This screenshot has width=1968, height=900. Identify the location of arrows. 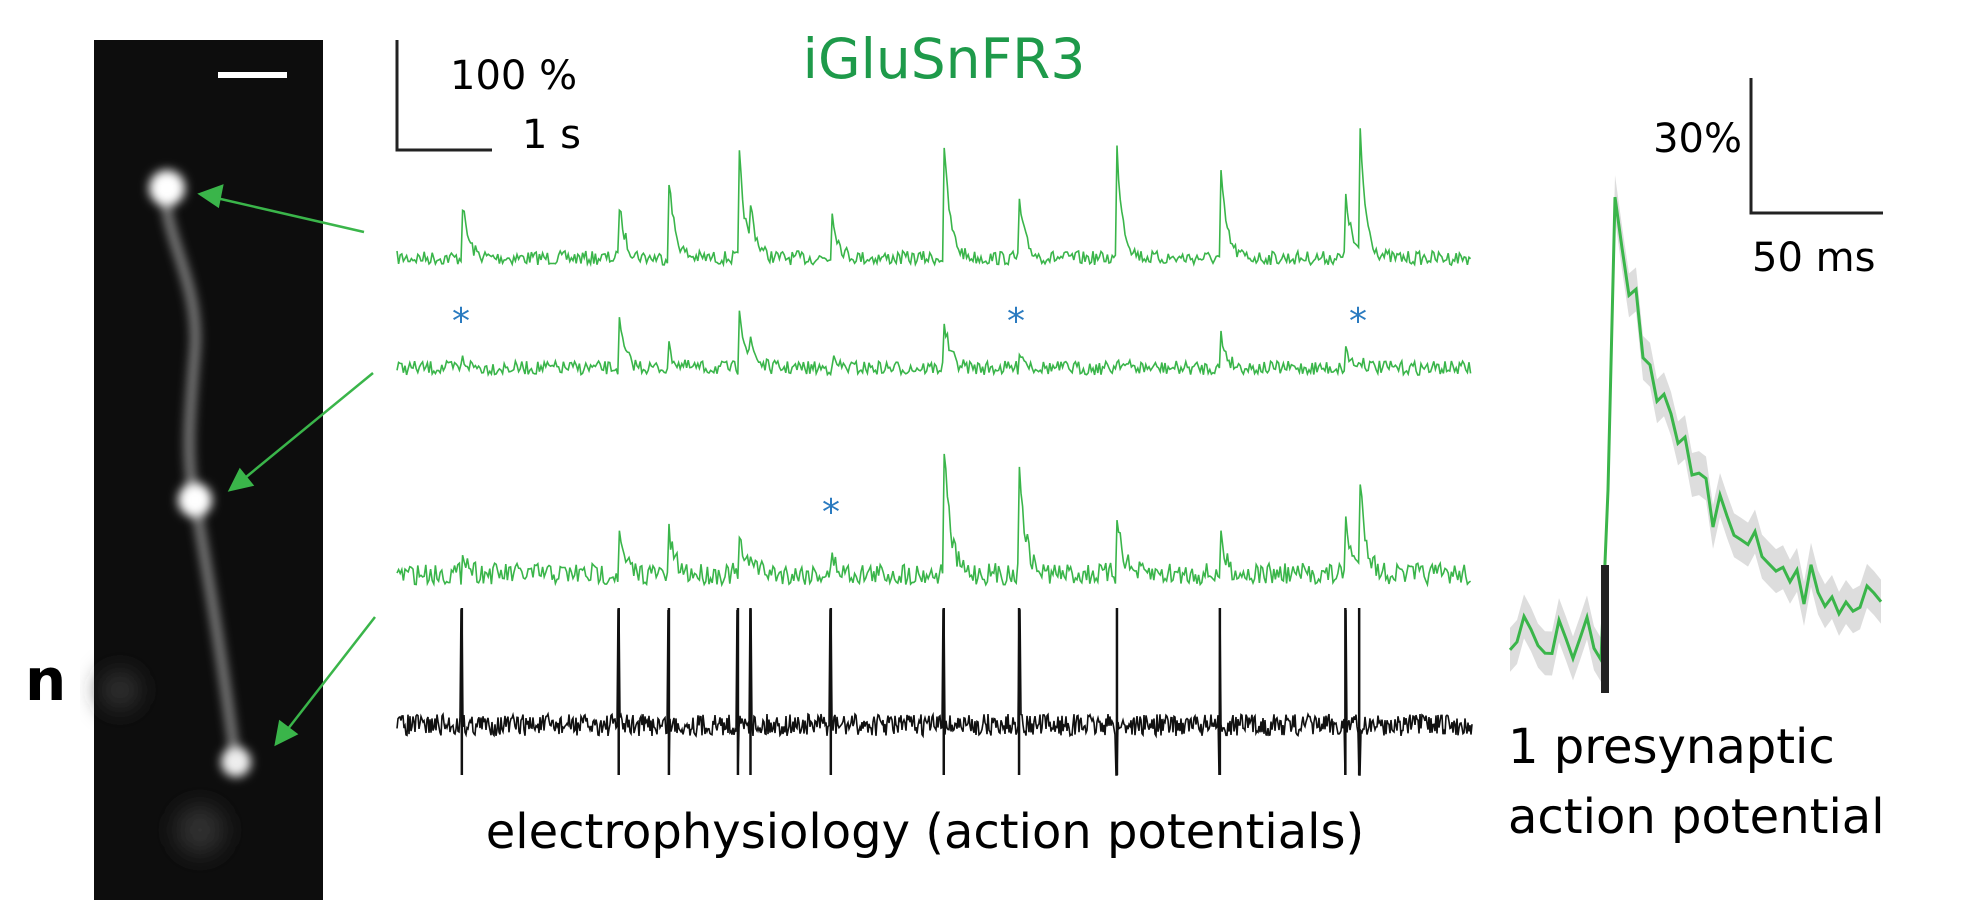
(286, 465).